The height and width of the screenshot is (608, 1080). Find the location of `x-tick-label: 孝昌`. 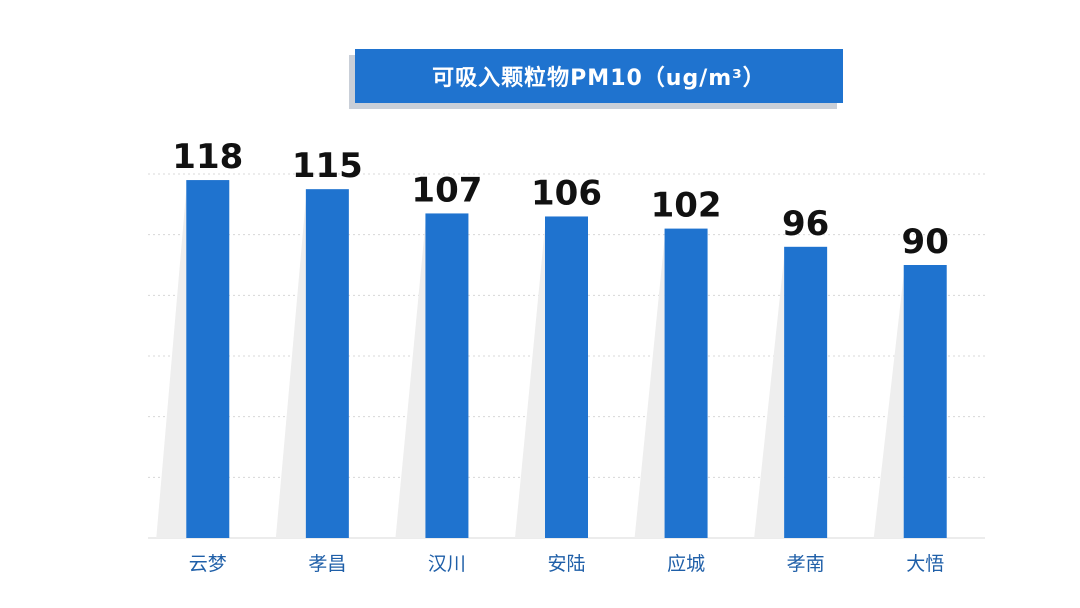

x-tick-label: 孝昌 is located at coordinates (327, 564).